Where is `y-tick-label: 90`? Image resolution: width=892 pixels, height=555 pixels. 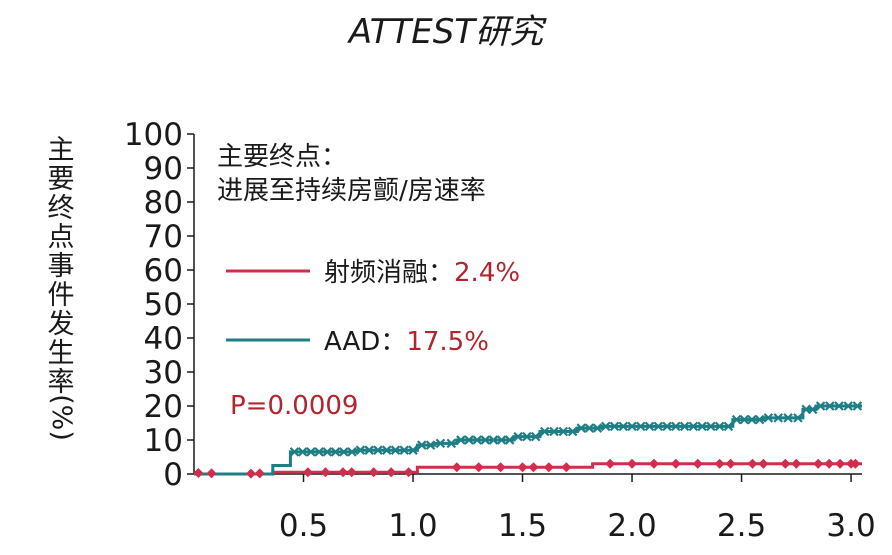
y-tick-label: 90 is located at coordinates (163, 169).